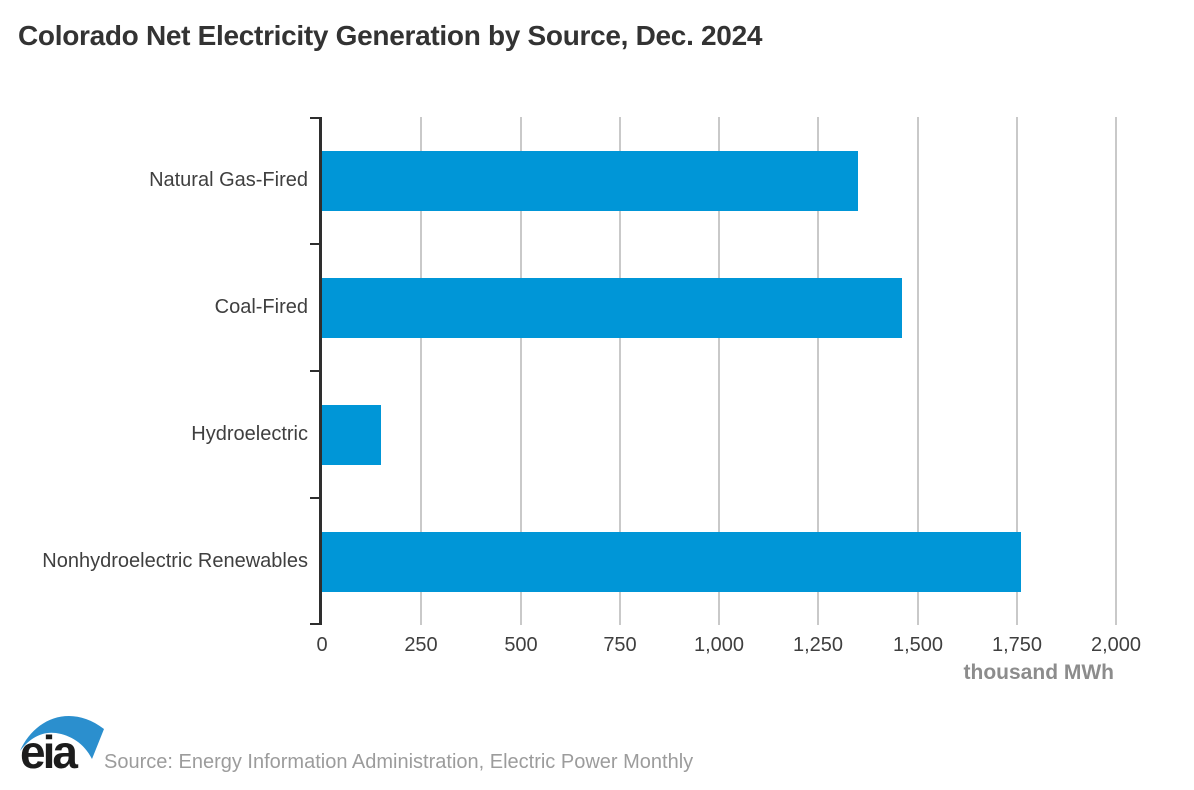 The image size is (1194, 790). Describe the element at coordinates (818, 645) in the screenshot. I see `x-tick-label-1250: 1,250` at that location.